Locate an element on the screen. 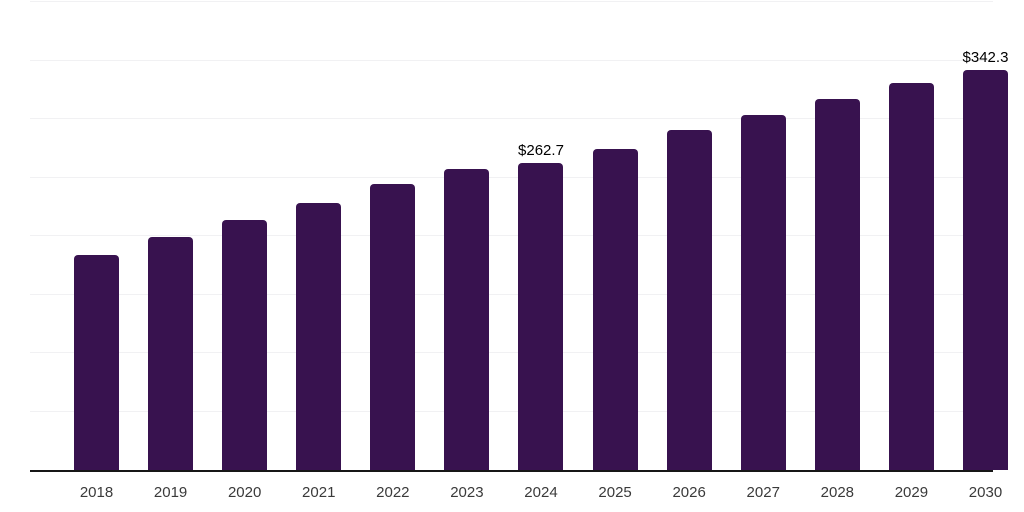 Image resolution: width=1024 pixels, height=512 pixels. x-tick-label-2024: 2024 is located at coordinates (541, 492).